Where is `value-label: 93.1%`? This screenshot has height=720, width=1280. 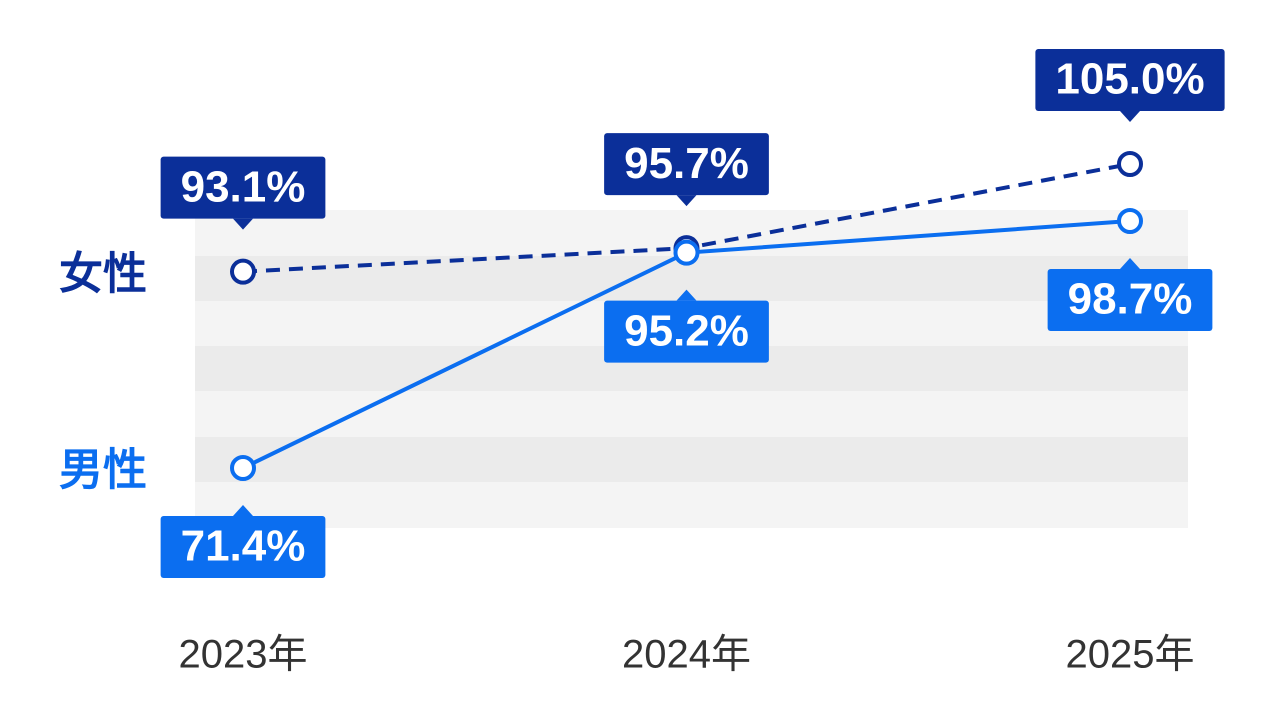
value-label: 93.1% is located at coordinates (243, 186).